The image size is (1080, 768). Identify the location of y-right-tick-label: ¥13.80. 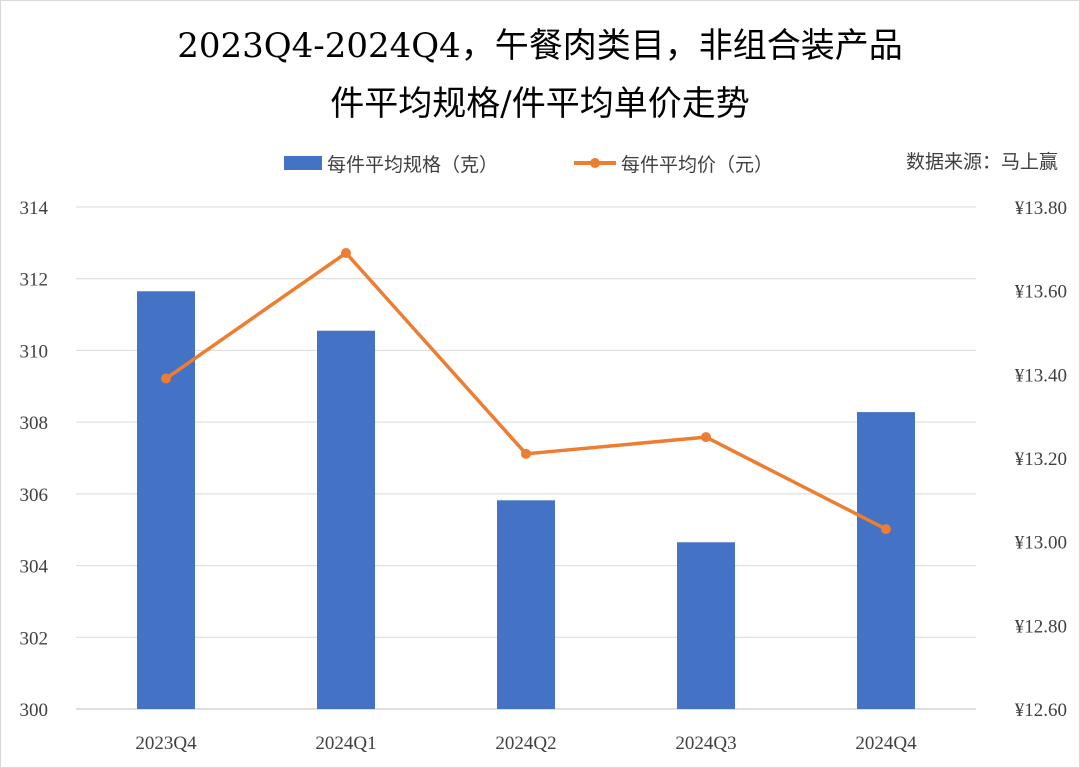
(1041, 208).